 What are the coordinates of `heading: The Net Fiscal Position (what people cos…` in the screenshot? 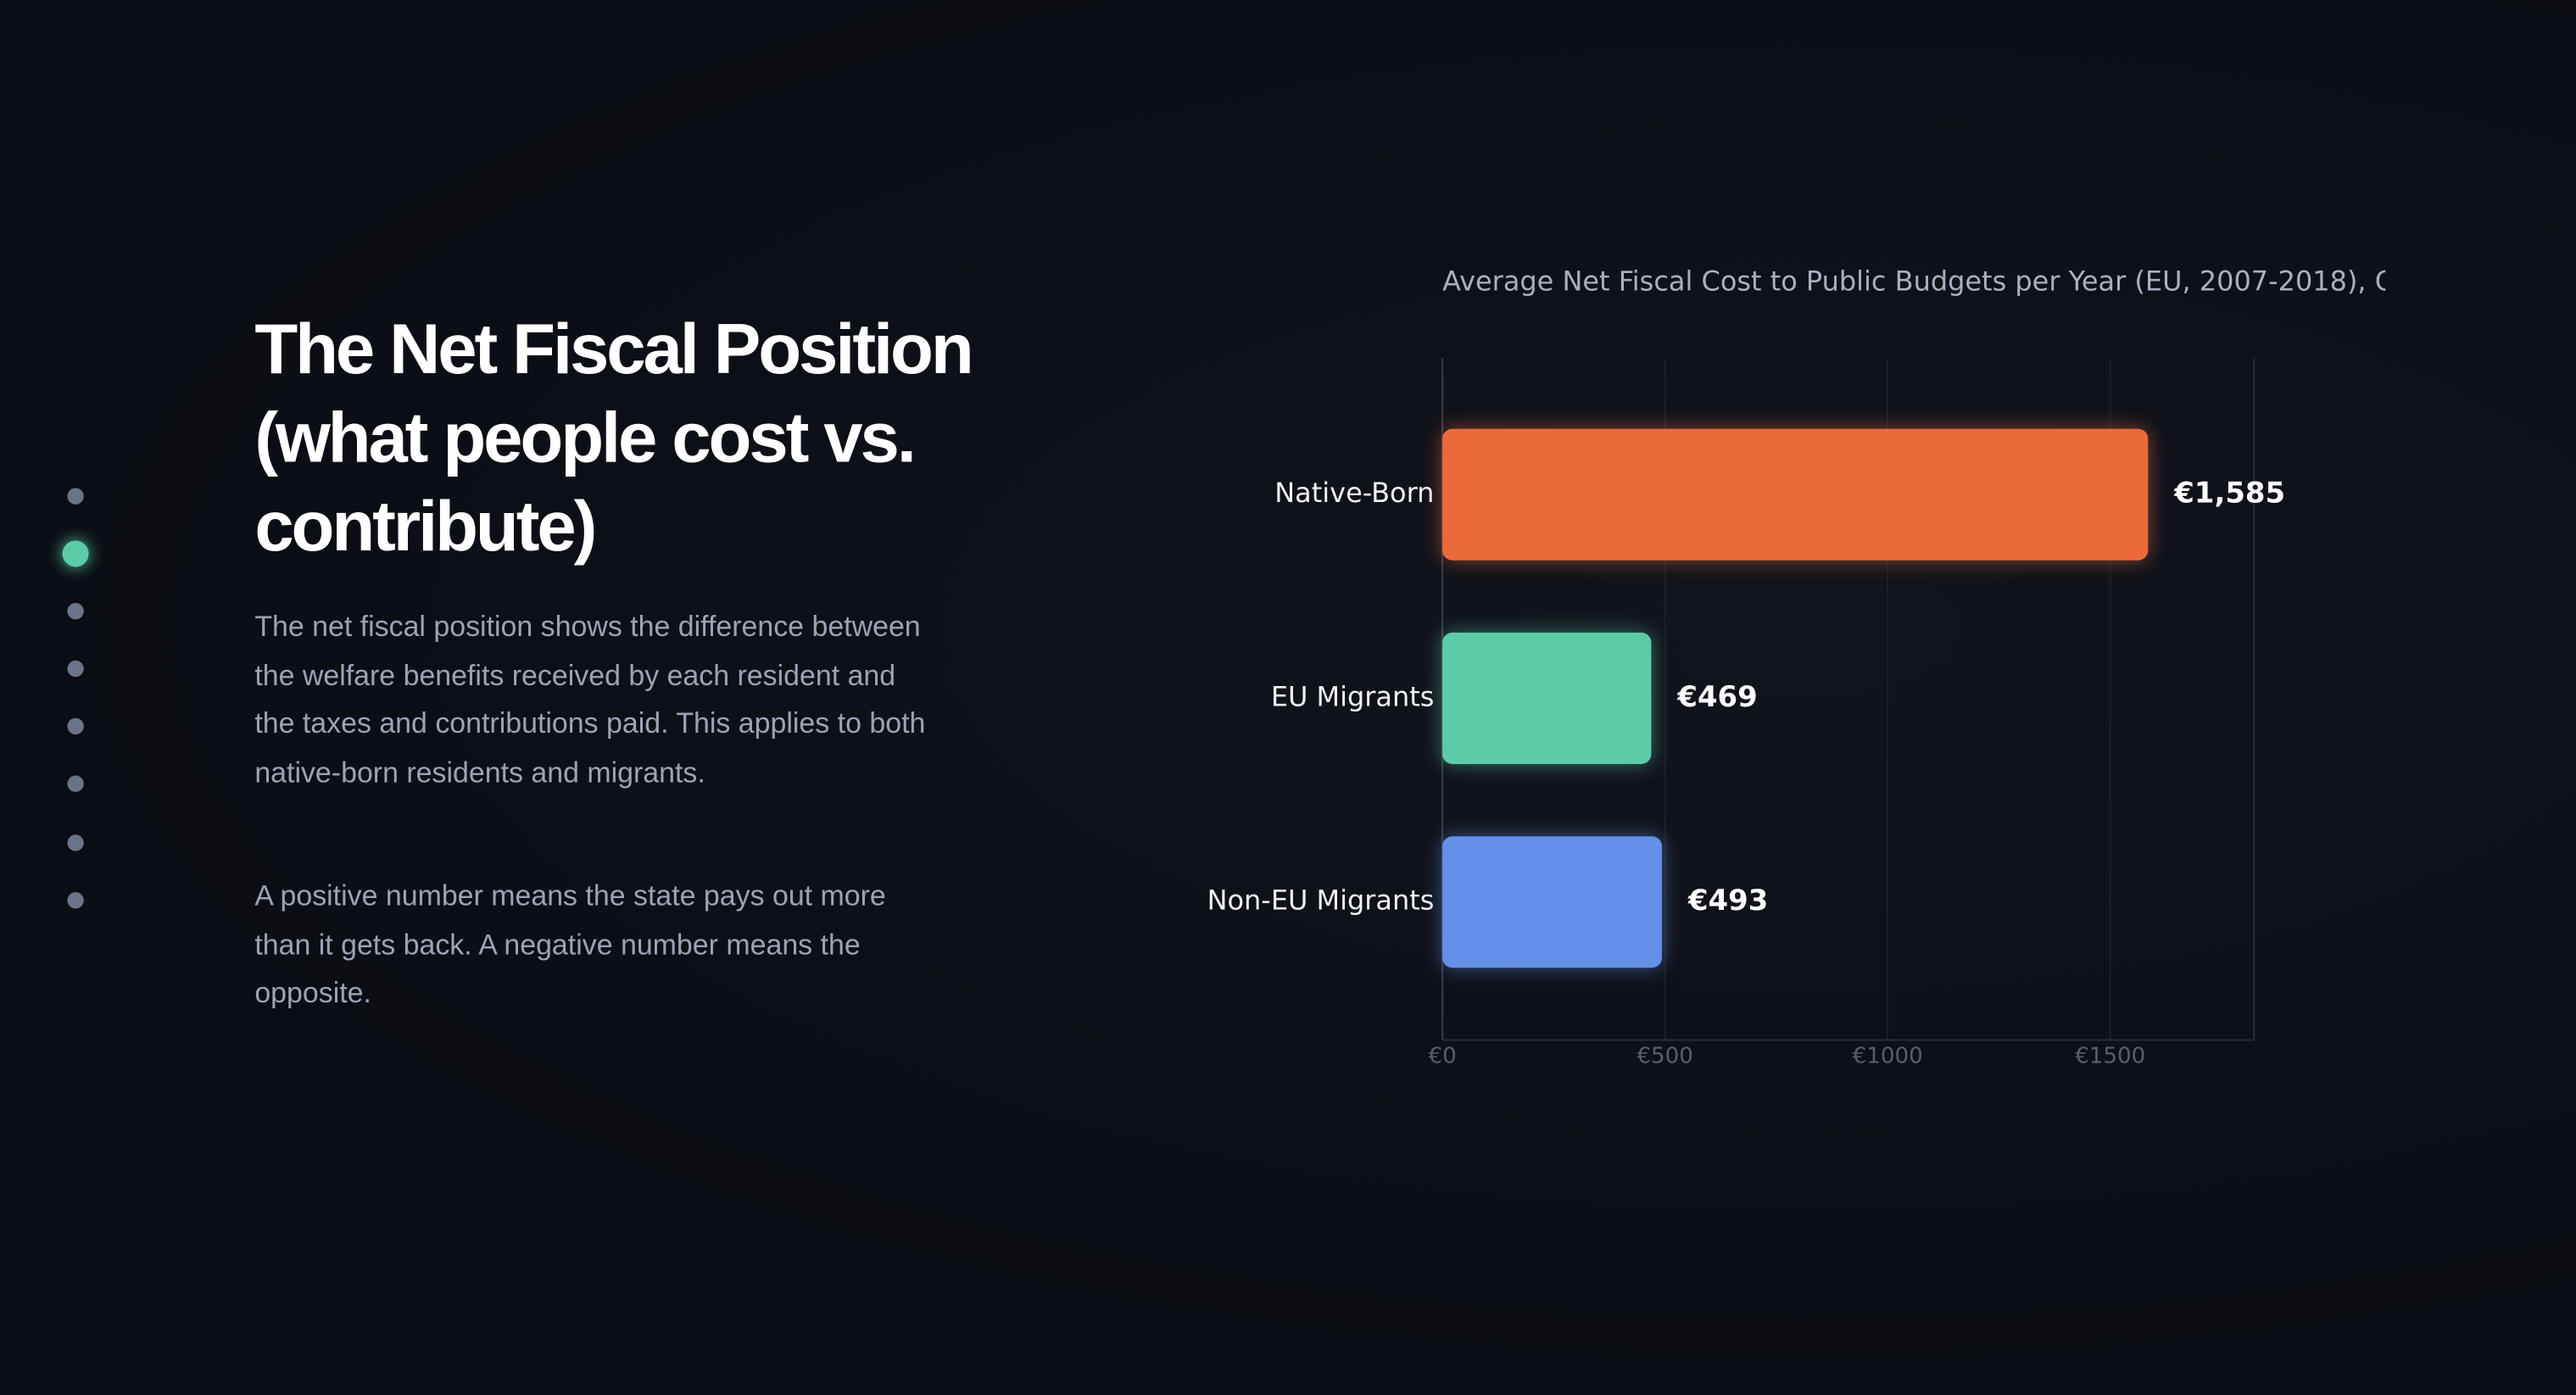 It's located at (613, 438).